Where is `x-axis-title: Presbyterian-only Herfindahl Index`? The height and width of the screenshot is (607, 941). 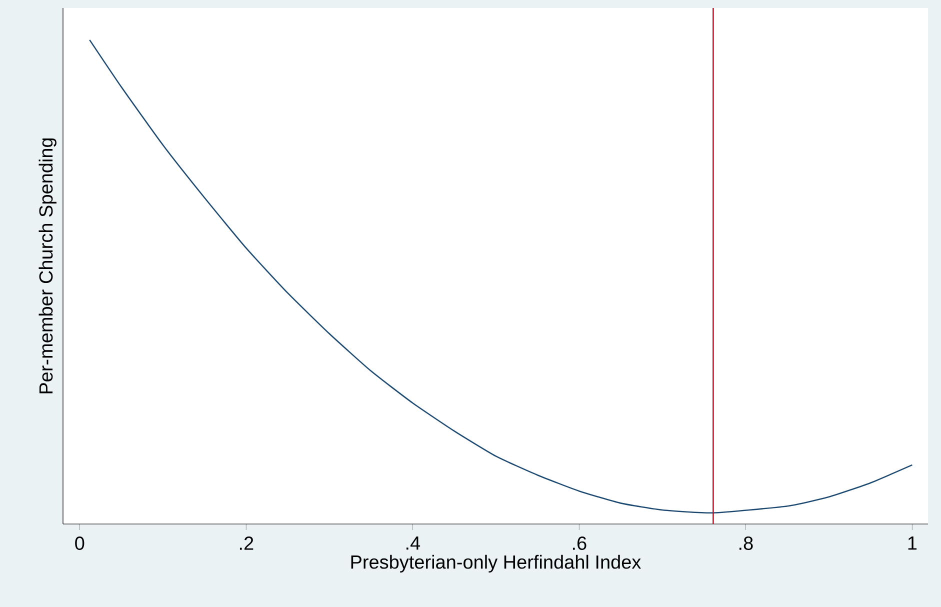 x-axis-title: Presbyterian-only Herfindahl Index is located at coordinates (496, 563).